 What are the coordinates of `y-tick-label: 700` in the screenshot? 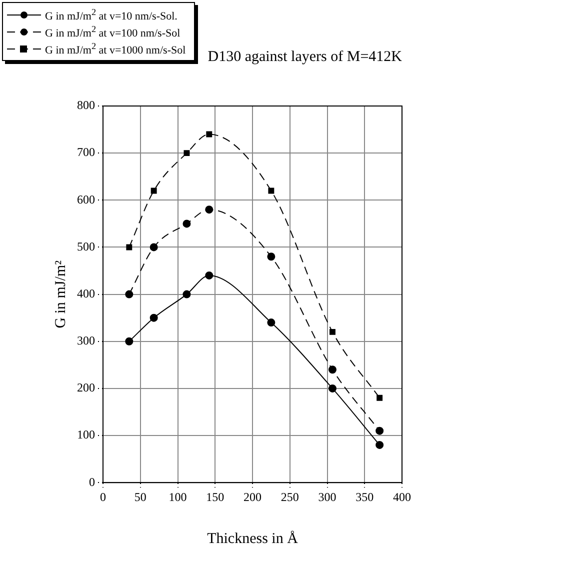 It's located at (86, 152).